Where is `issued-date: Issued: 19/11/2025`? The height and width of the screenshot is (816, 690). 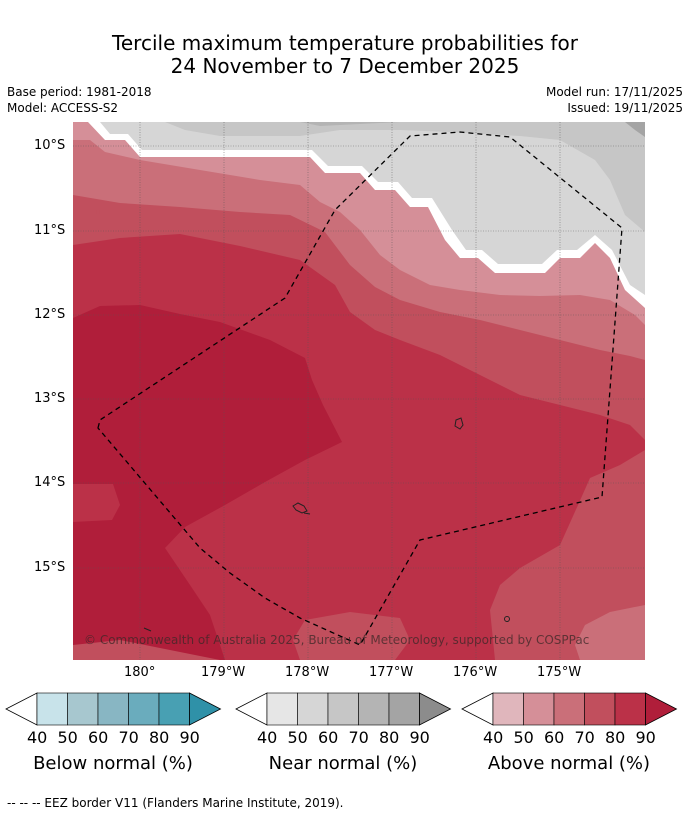 issued-date: Issued: 19/11/2025 is located at coordinates (625, 108).